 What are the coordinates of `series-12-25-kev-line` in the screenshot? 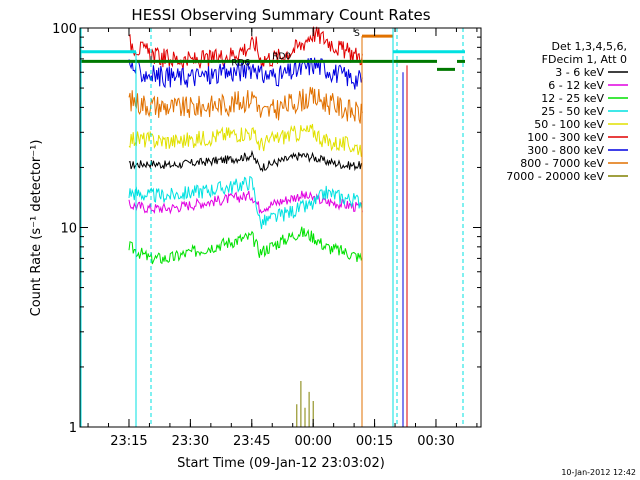 It's located at (245, 245).